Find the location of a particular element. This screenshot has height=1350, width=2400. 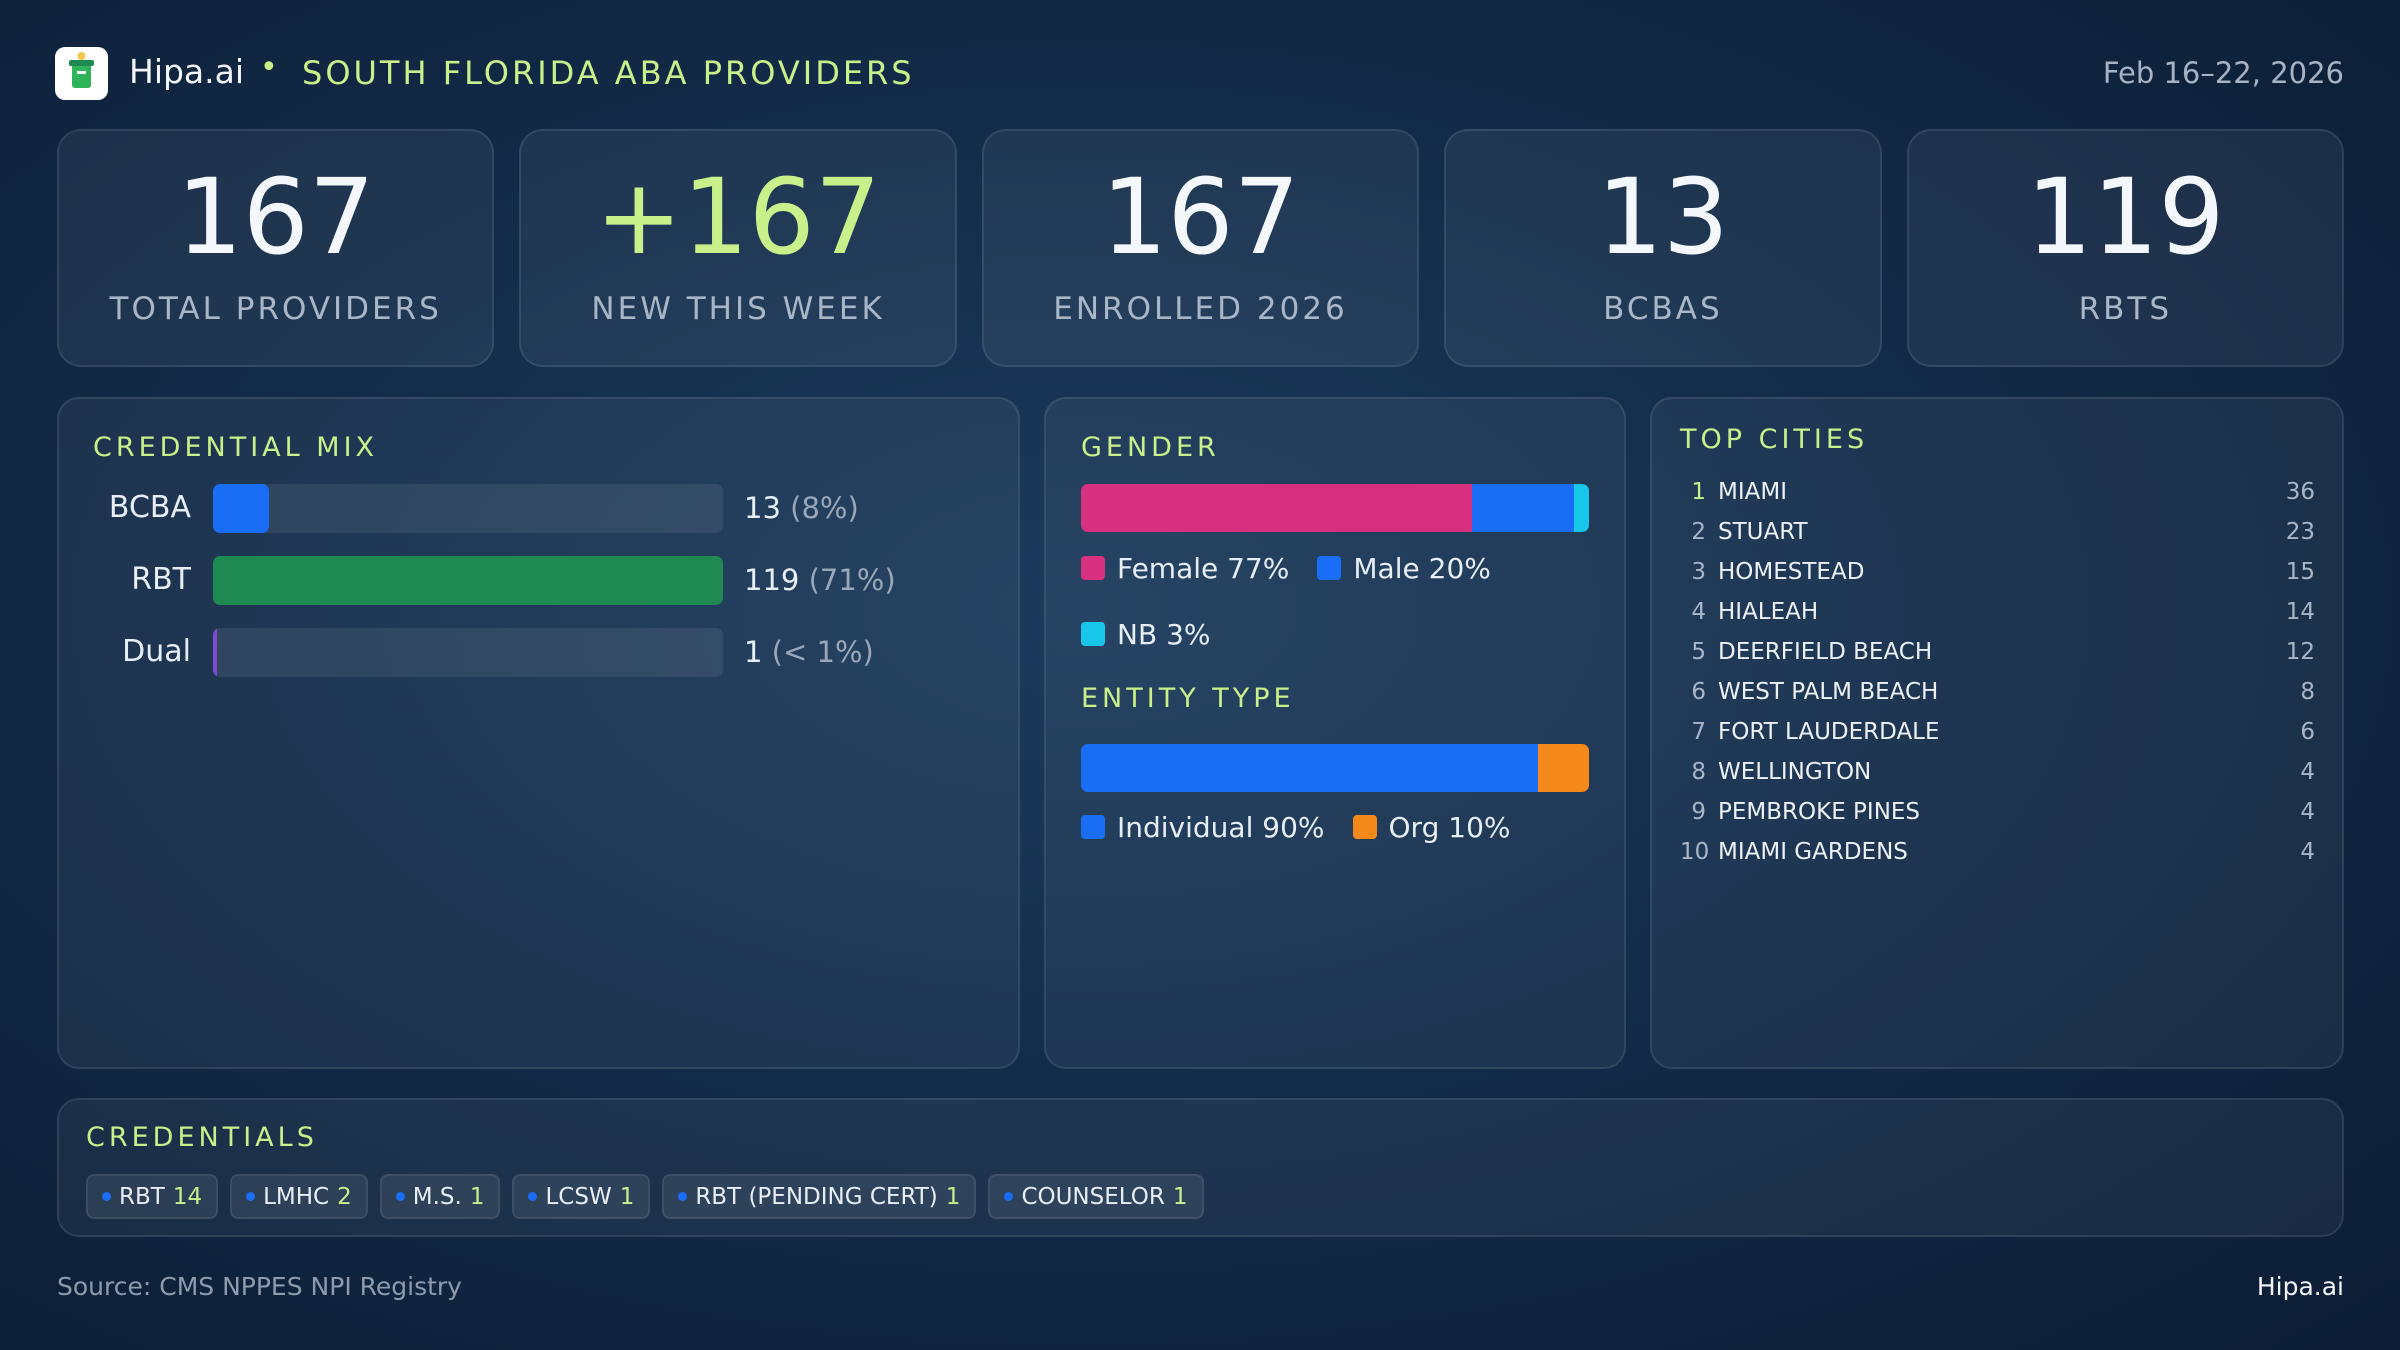

city-row: 4 HIALEAH 14 is located at coordinates (1997, 612).